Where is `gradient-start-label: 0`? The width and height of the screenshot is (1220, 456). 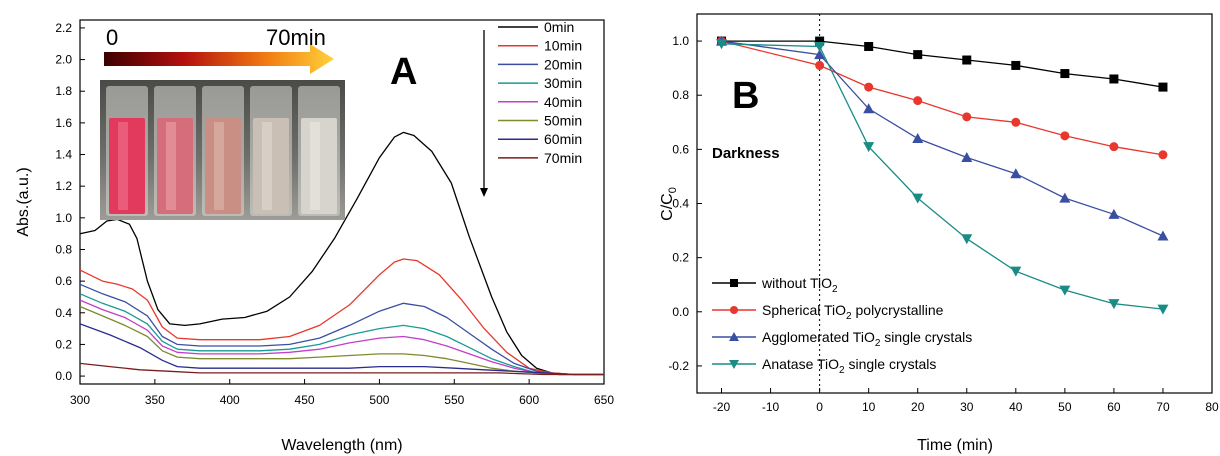 gradient-start-label: 0 is located at coordinates (112, 37).